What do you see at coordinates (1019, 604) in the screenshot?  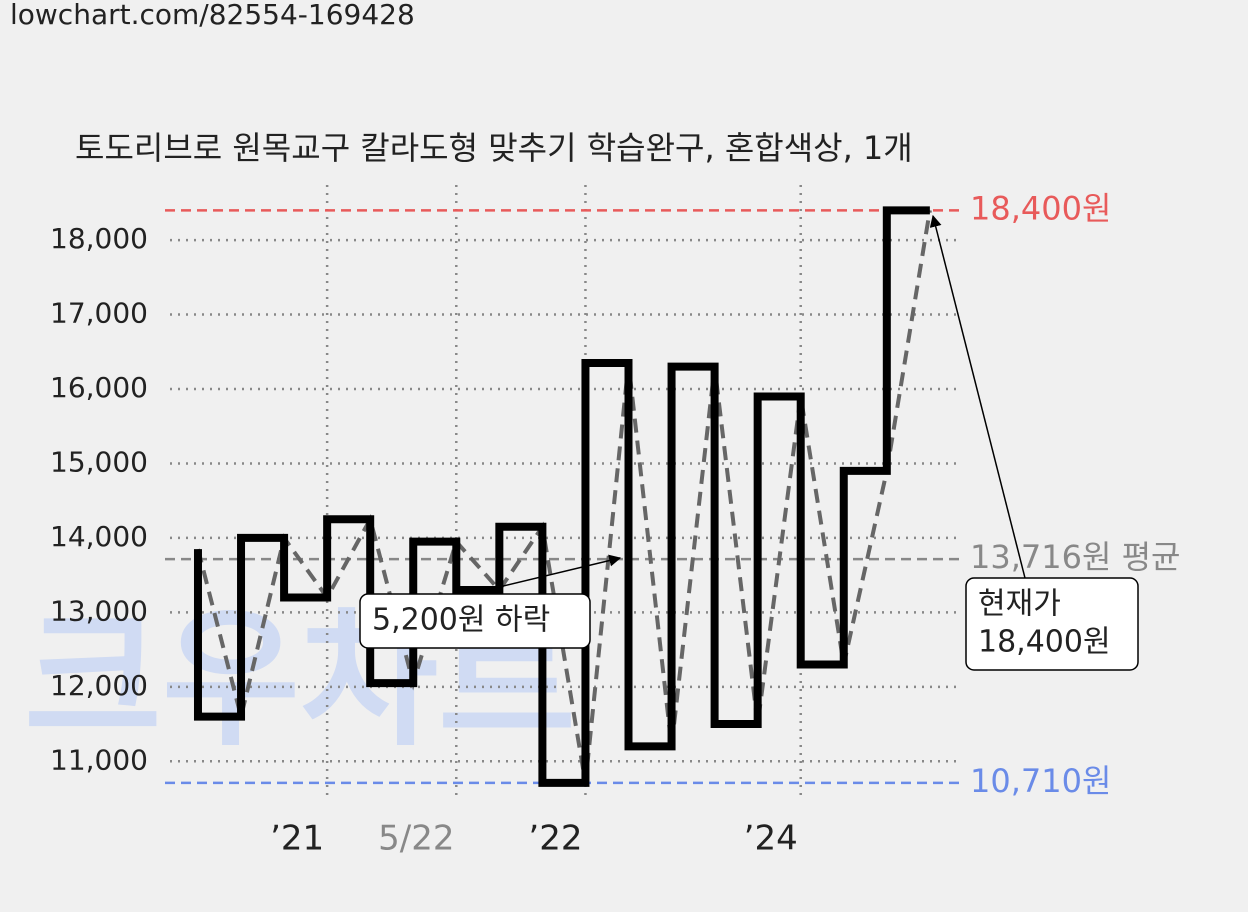 I see `annotation-text: 현재가` at bounding box center [1019, 604].